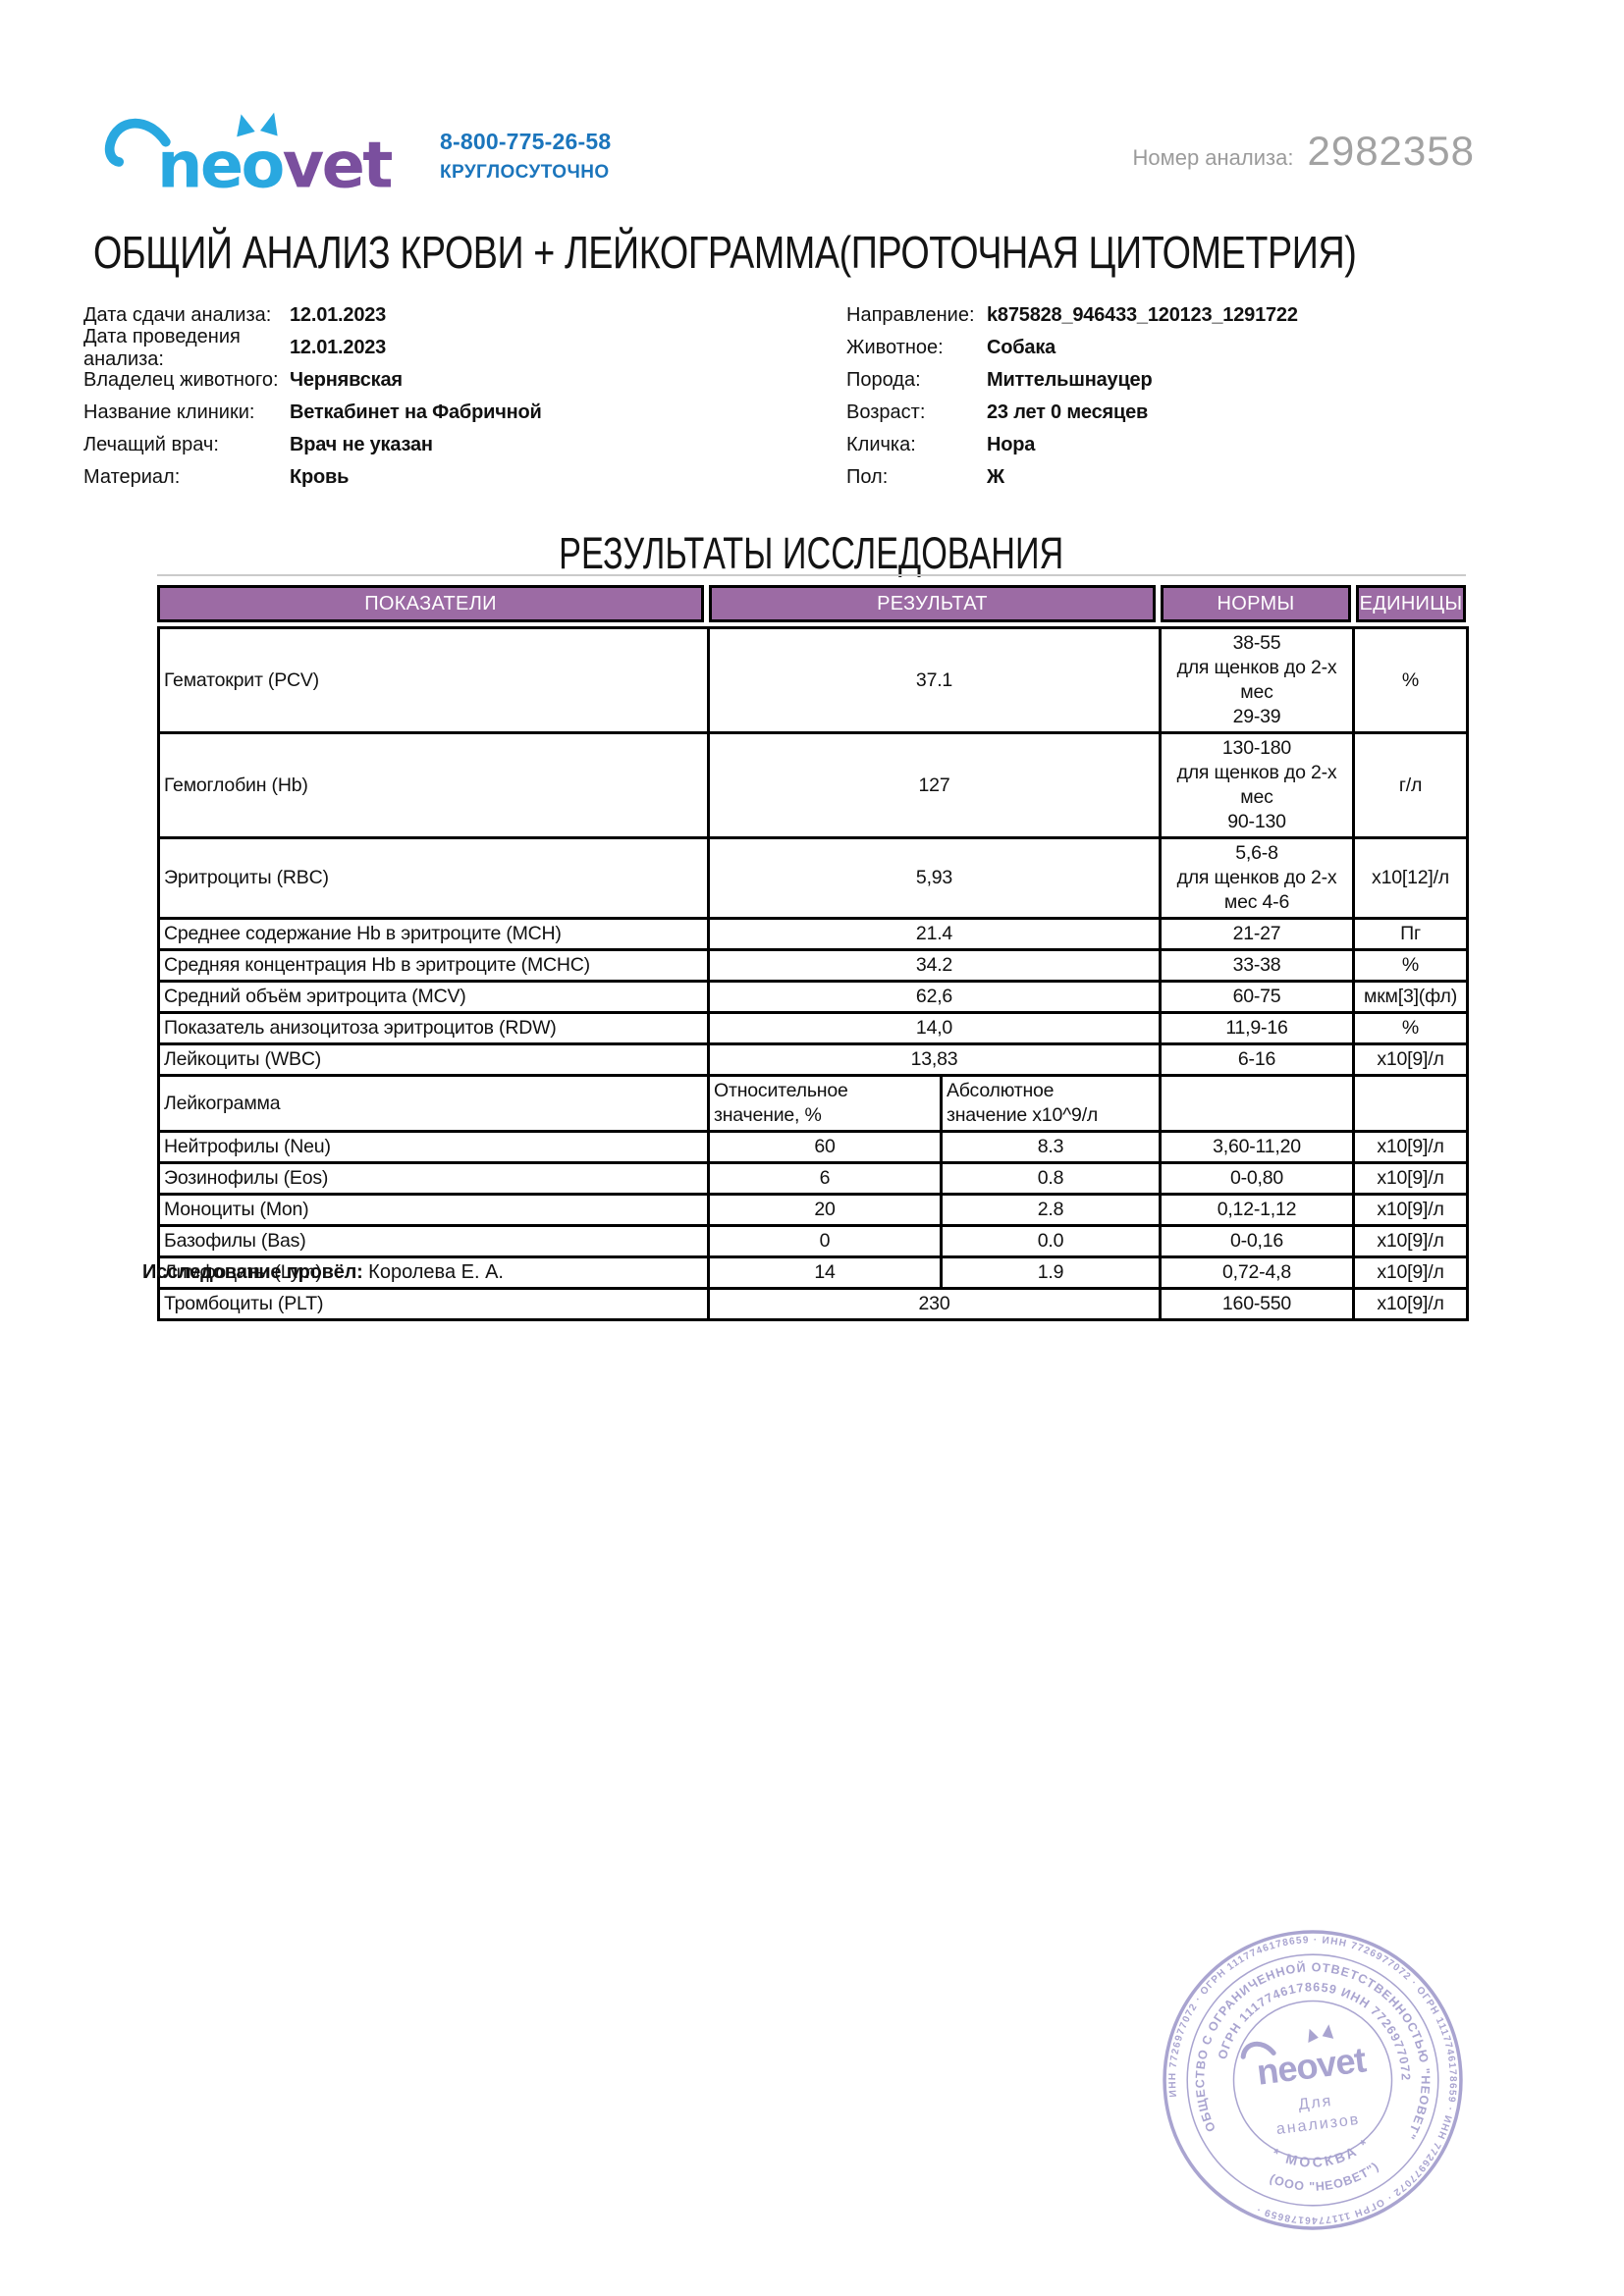 The height and width of the screenshot is (2296, 1624). What do you see at coordinates (433, 1304) in the screenshot?
I see `cell-indicator: Тромбоциты (PLT)` at bounding box center [433, 1304].